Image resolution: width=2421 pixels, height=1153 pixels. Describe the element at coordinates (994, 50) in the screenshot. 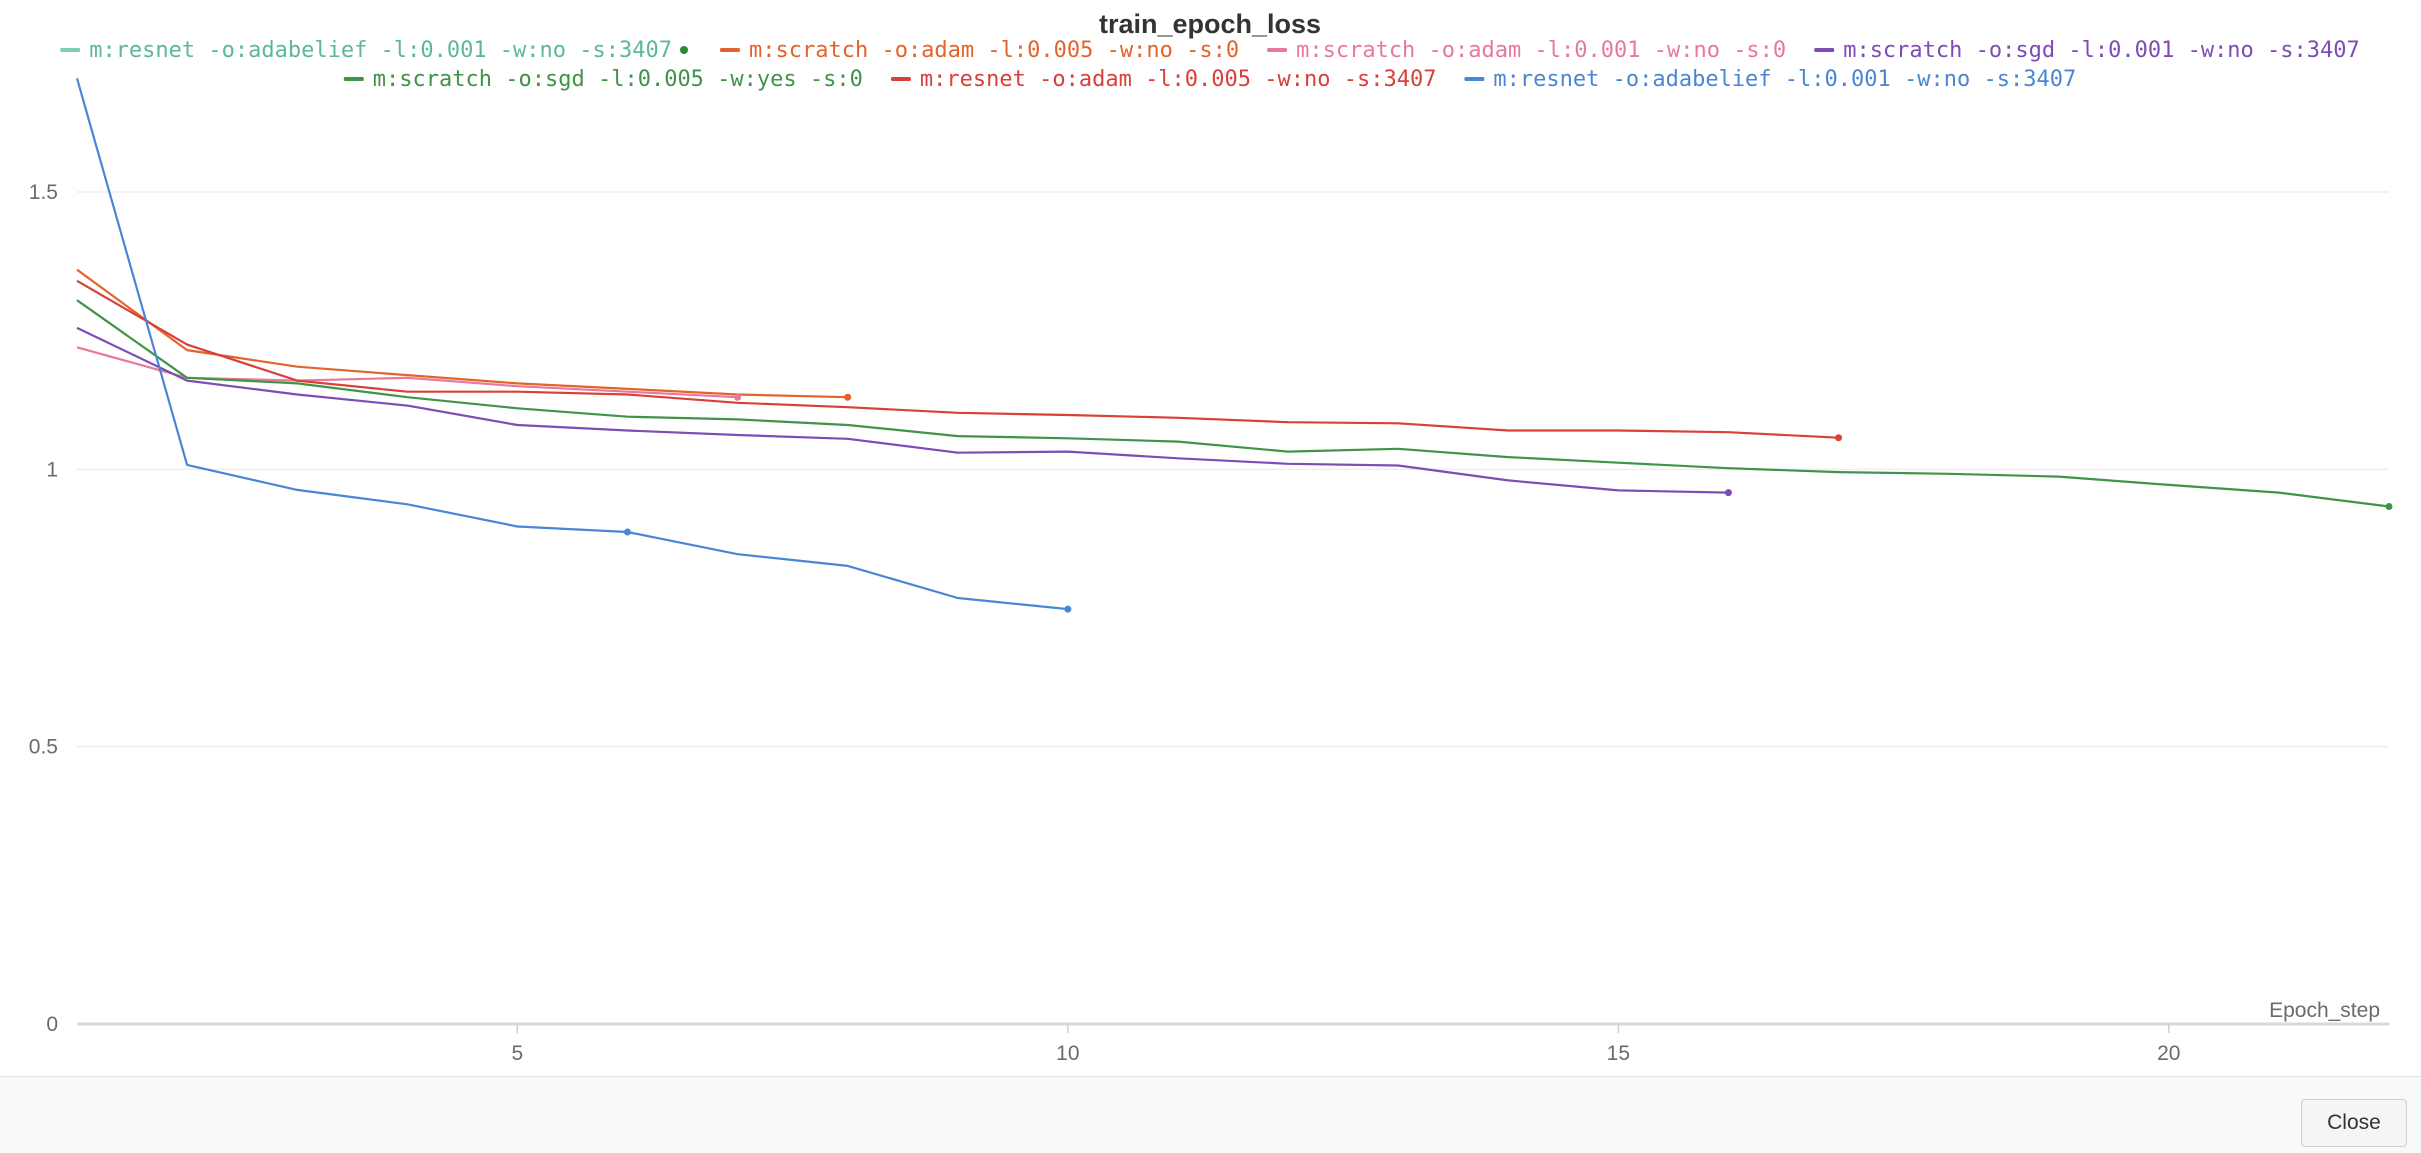

I see `legend-label: m:scratch -o:adam -l:0.005 -w:no -s:0` at that location.